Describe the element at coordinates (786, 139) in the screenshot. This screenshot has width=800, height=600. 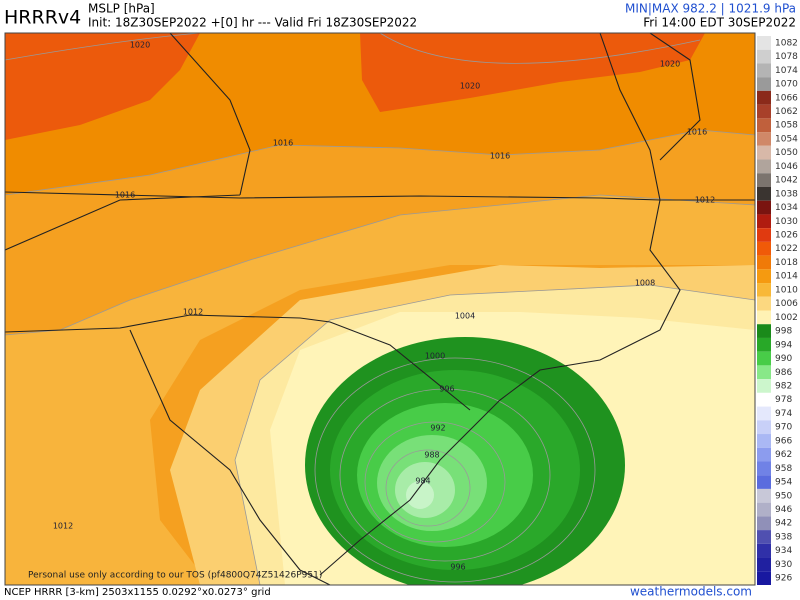
I see `colorbar-label: 1054` at that location.